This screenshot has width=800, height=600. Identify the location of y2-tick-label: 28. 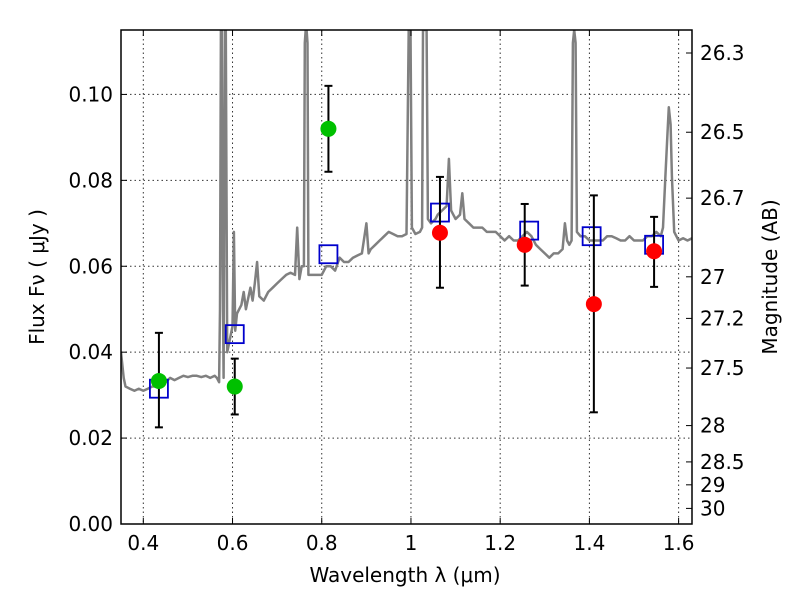
(712, 426).